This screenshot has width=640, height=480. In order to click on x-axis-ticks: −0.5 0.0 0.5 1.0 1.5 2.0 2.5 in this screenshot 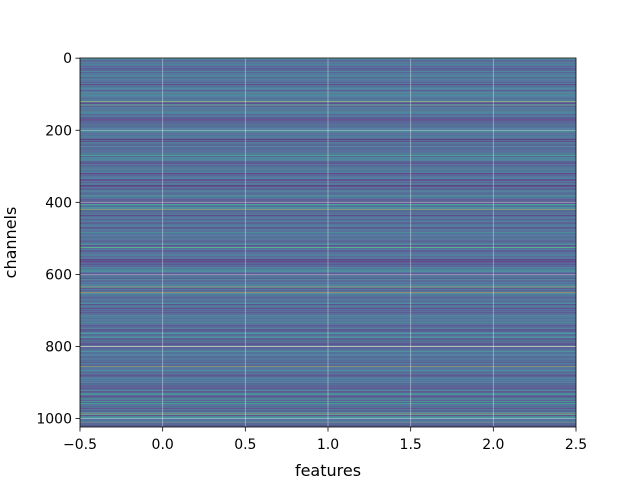, I will do `click(325, 440)`.